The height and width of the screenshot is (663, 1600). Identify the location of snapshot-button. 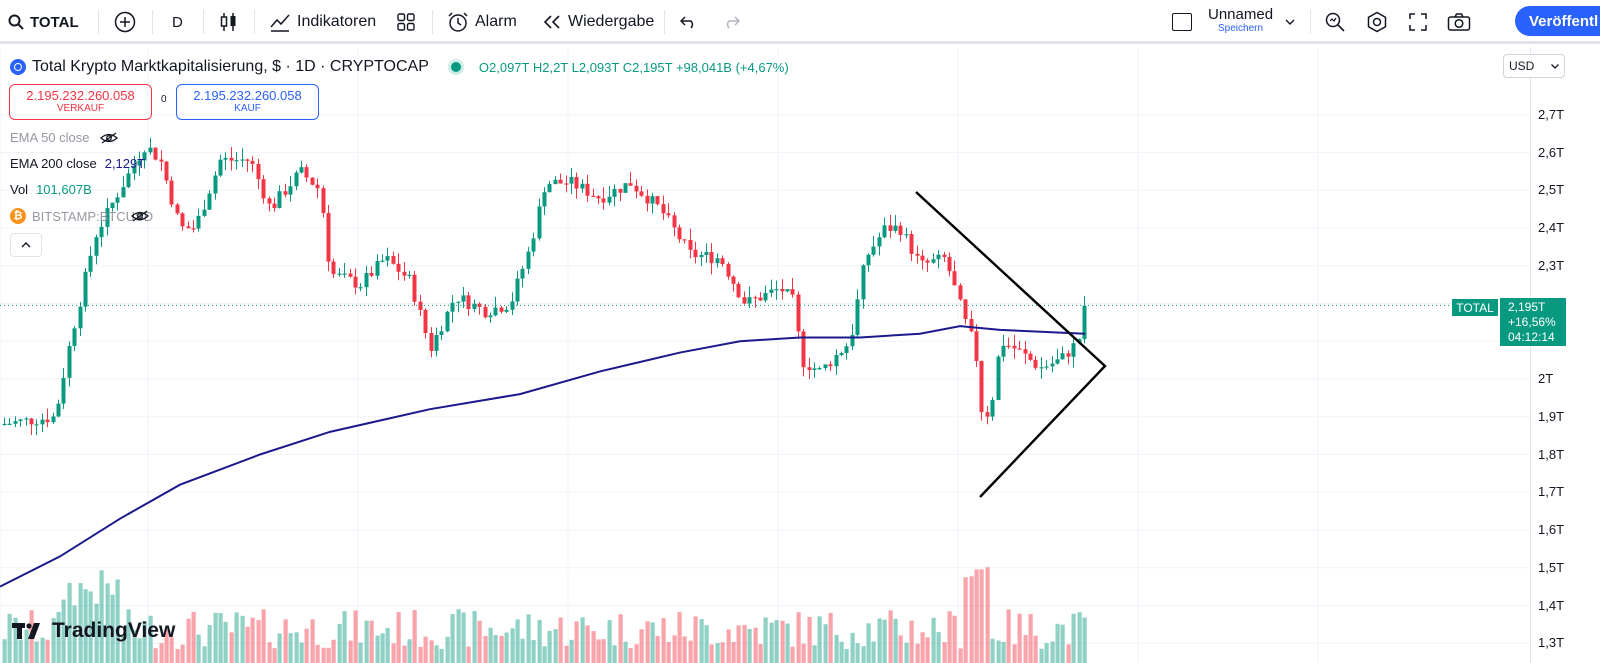
(1459, 22).